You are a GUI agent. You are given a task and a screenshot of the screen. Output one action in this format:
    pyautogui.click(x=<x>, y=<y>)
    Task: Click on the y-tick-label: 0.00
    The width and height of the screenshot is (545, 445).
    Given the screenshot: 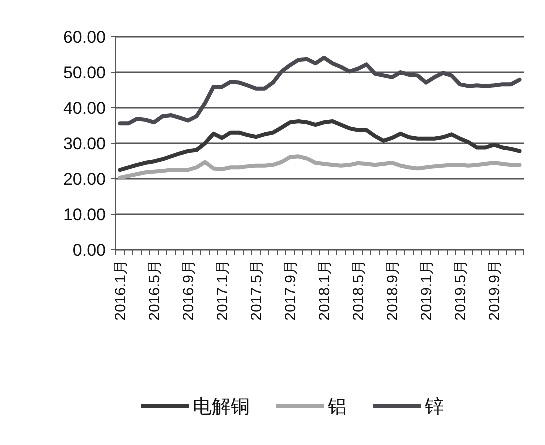 What is the action you would take?
    pyautogui.click(x=89, y=250)
    